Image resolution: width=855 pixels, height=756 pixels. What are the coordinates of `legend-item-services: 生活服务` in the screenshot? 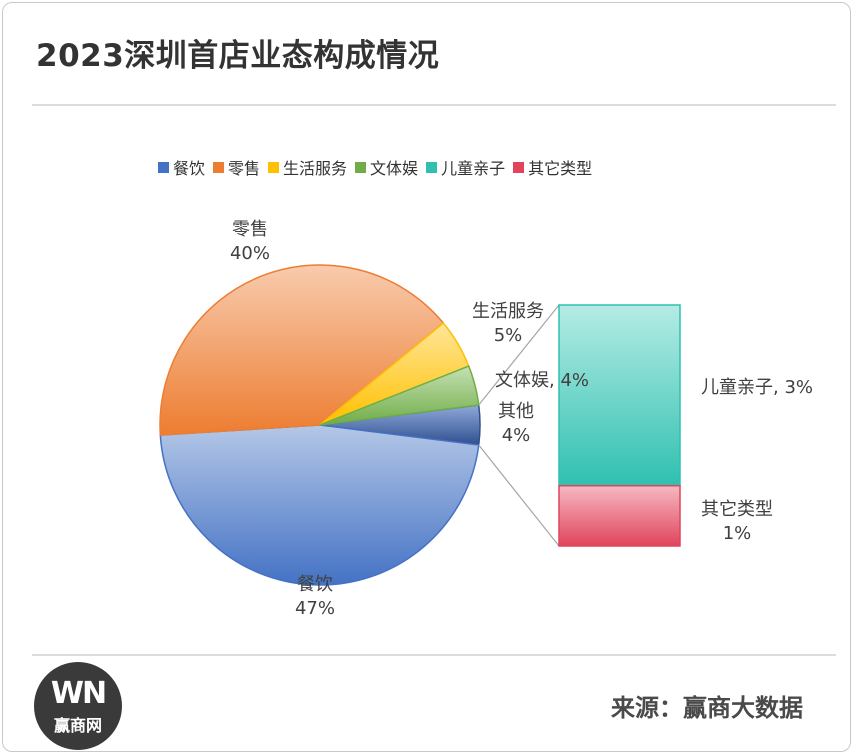 It's located at (307, 167).